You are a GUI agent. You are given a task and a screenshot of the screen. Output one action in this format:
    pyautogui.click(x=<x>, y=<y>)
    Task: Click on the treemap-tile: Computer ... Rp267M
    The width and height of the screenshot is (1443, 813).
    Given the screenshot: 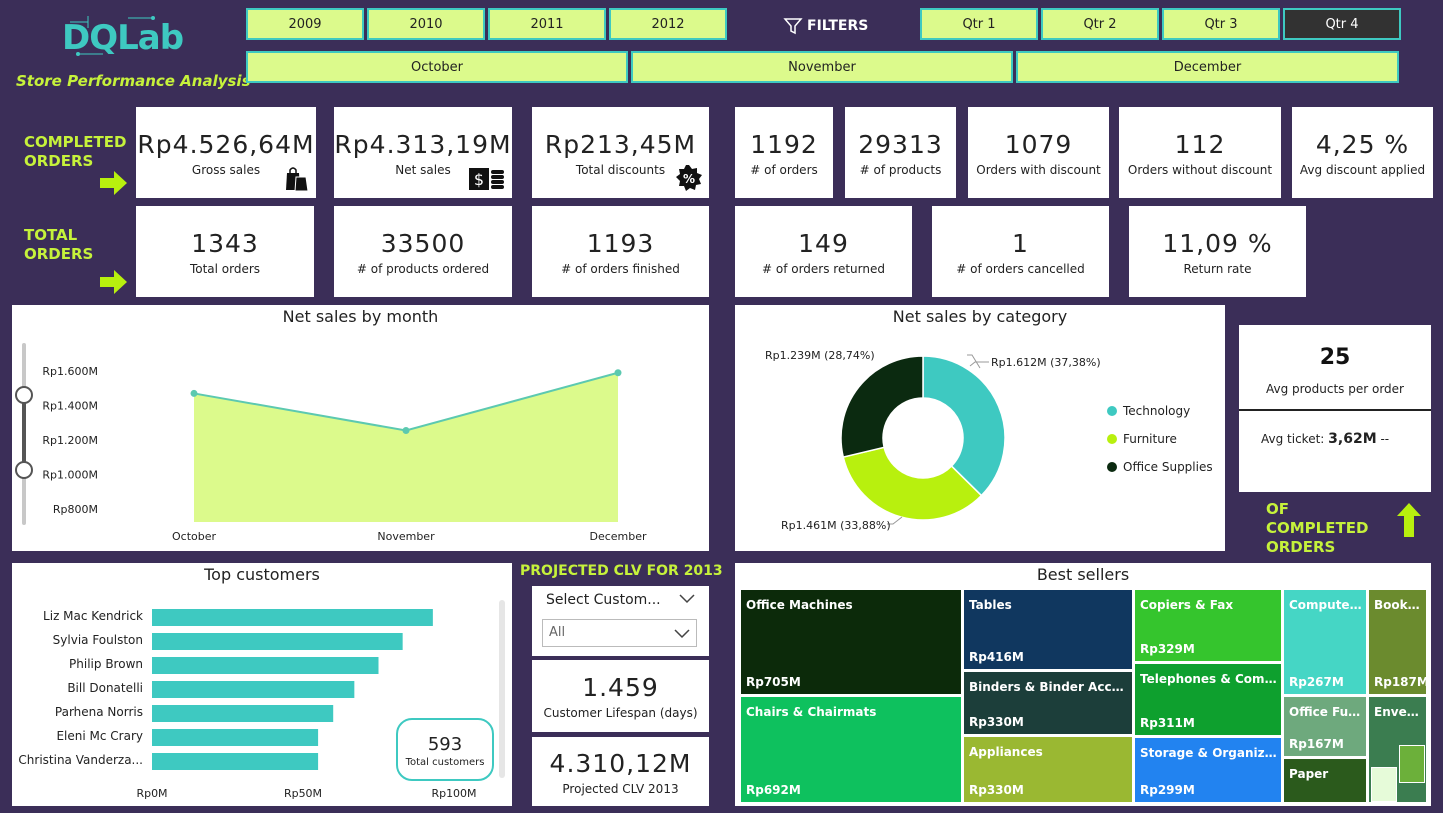 What is the action you would take?
    pyautogui.click(x=1325, y=642)
    